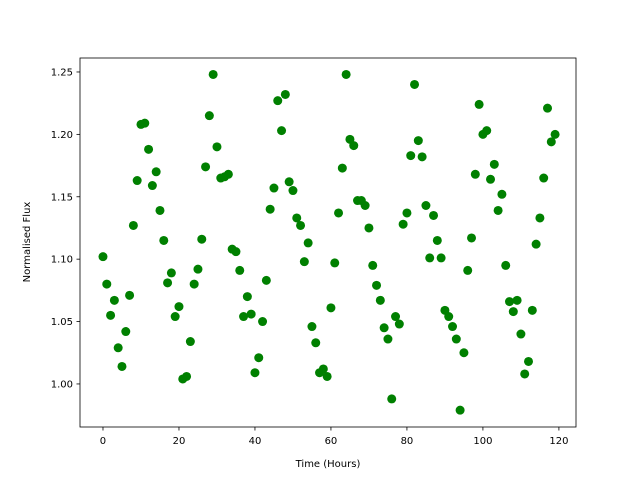 This screenshot has width=640, height=480. I want to click on y-tick-label: 1.15, so click(62, 197).